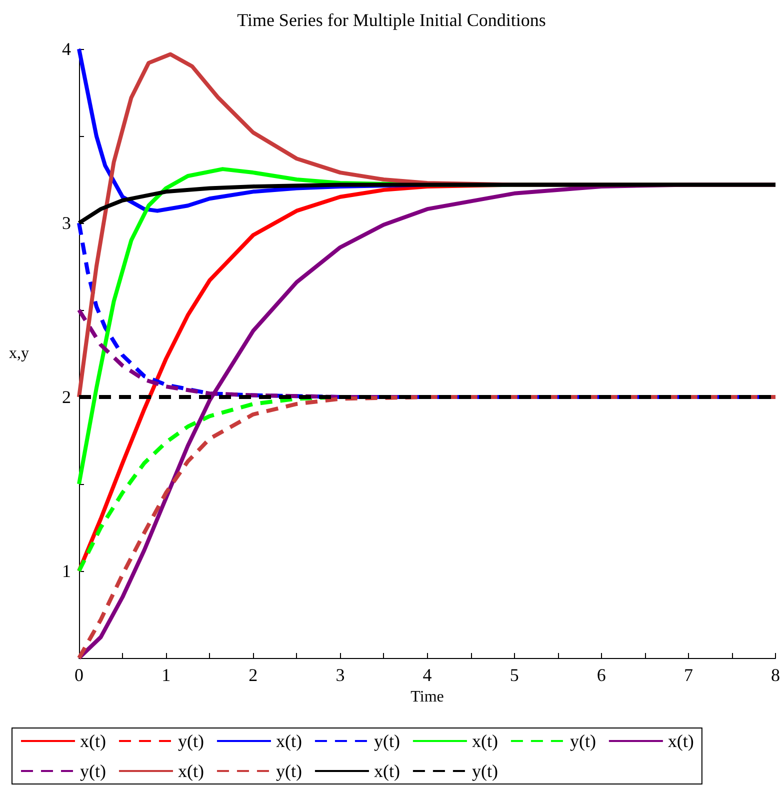  Describe the element at coordinates (427, 697) in the screenshot. I see `x-axis-title: Time` at that location.